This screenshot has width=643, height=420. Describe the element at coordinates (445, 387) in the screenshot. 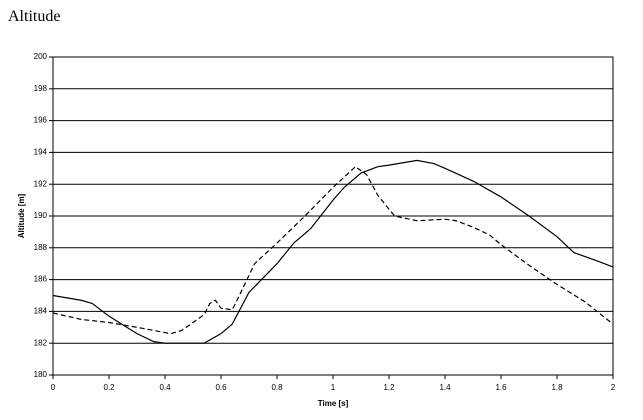

I see `x-tick-label: 1.4` at that location.